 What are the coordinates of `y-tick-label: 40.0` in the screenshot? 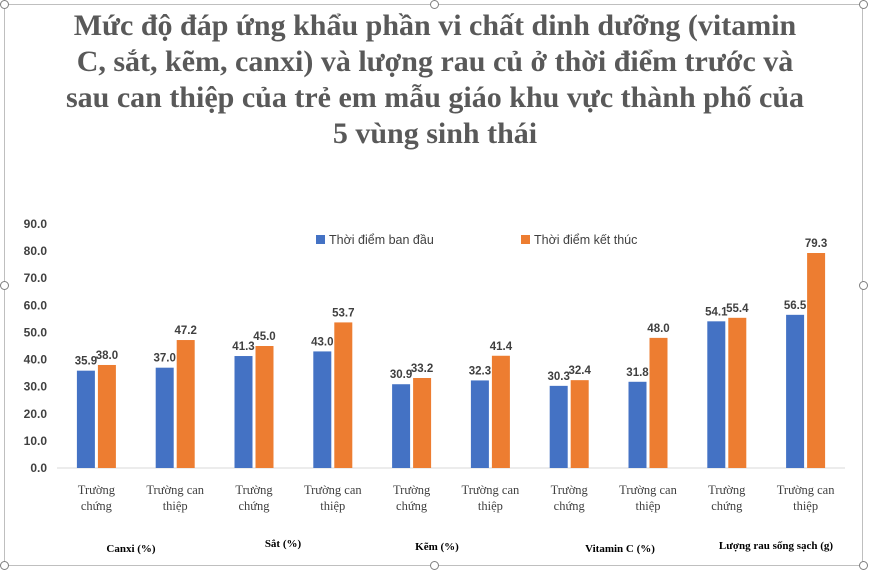 It's located at (36, 360).